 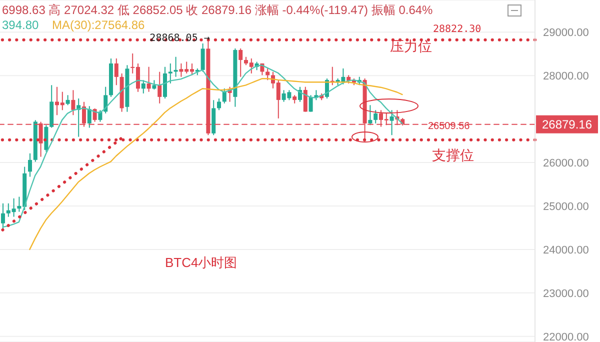 I want to click on annotation: 6998.63 高 27024.32 低 26852.05 收 26879.16 涨幅 -0.44%(-119.47) 振幅 0.64%, so click(x=217, y=10).